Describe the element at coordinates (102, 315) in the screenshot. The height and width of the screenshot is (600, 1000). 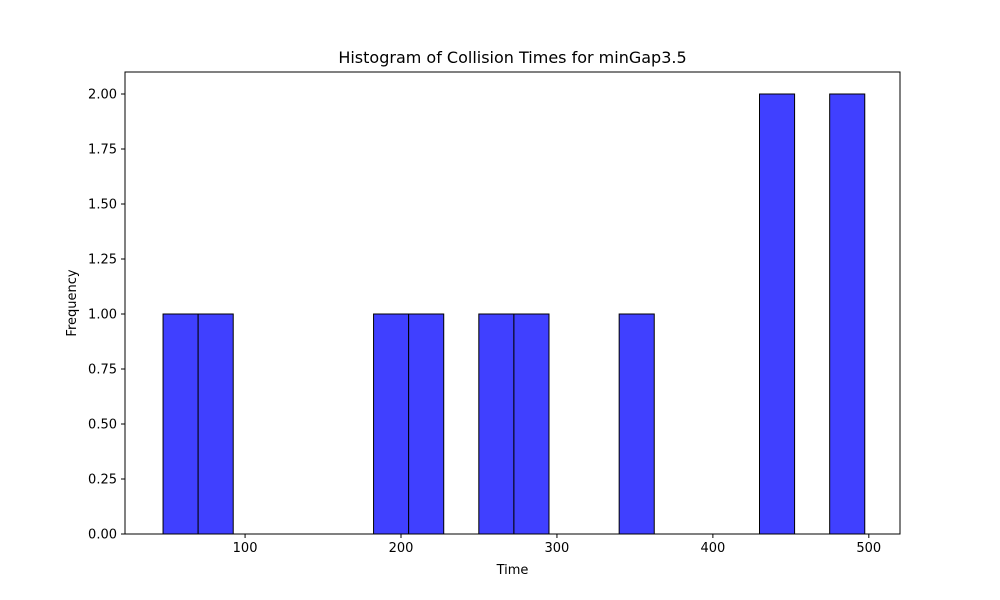
I see `y-tick-label-4: 1.00` at that location.